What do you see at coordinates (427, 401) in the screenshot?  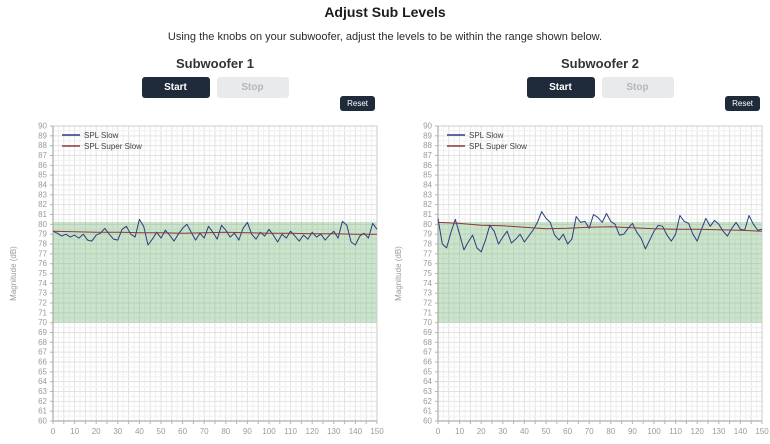 I see `svg-text: 62` at bounding box center [427, 401].